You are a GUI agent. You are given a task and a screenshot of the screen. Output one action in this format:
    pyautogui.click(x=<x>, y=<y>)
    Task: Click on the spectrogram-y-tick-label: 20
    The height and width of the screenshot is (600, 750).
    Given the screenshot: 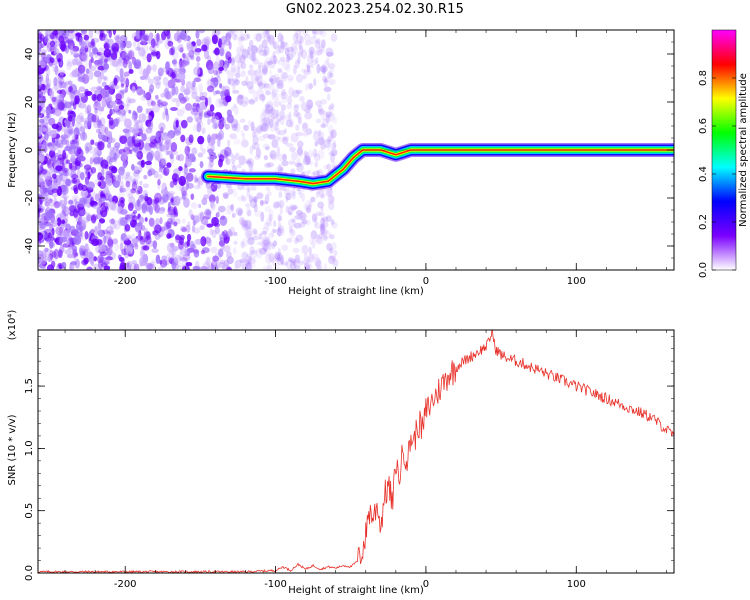 What is the action you would take?
    pyautogui.click(x=29, y=102)
    